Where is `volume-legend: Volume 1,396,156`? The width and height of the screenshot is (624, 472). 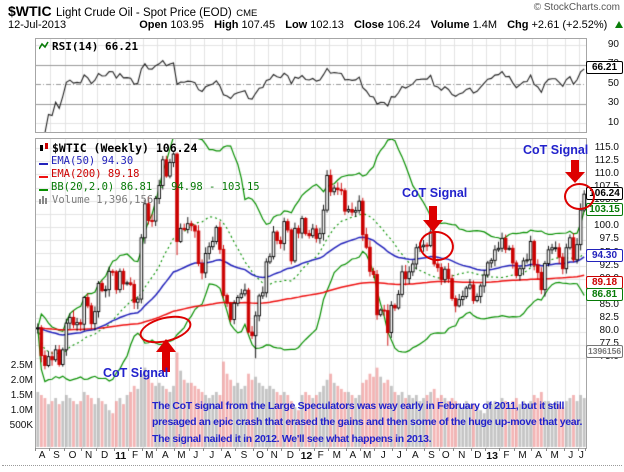 volume-legend: Volume 1,396,156 is located at coordinates (96, 200).